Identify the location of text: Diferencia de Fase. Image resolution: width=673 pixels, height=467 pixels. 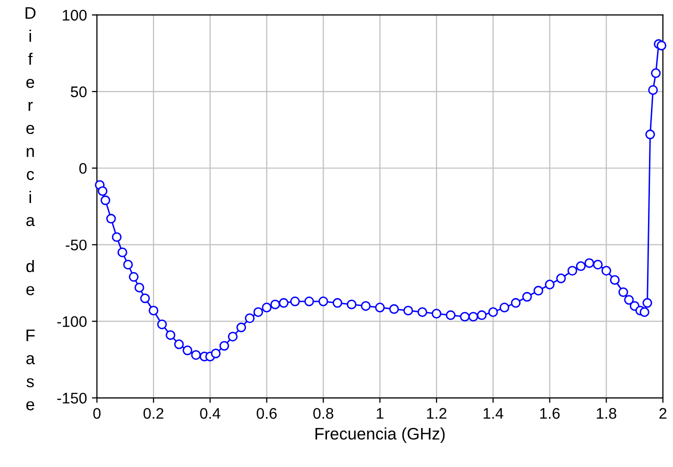
(31, 208).